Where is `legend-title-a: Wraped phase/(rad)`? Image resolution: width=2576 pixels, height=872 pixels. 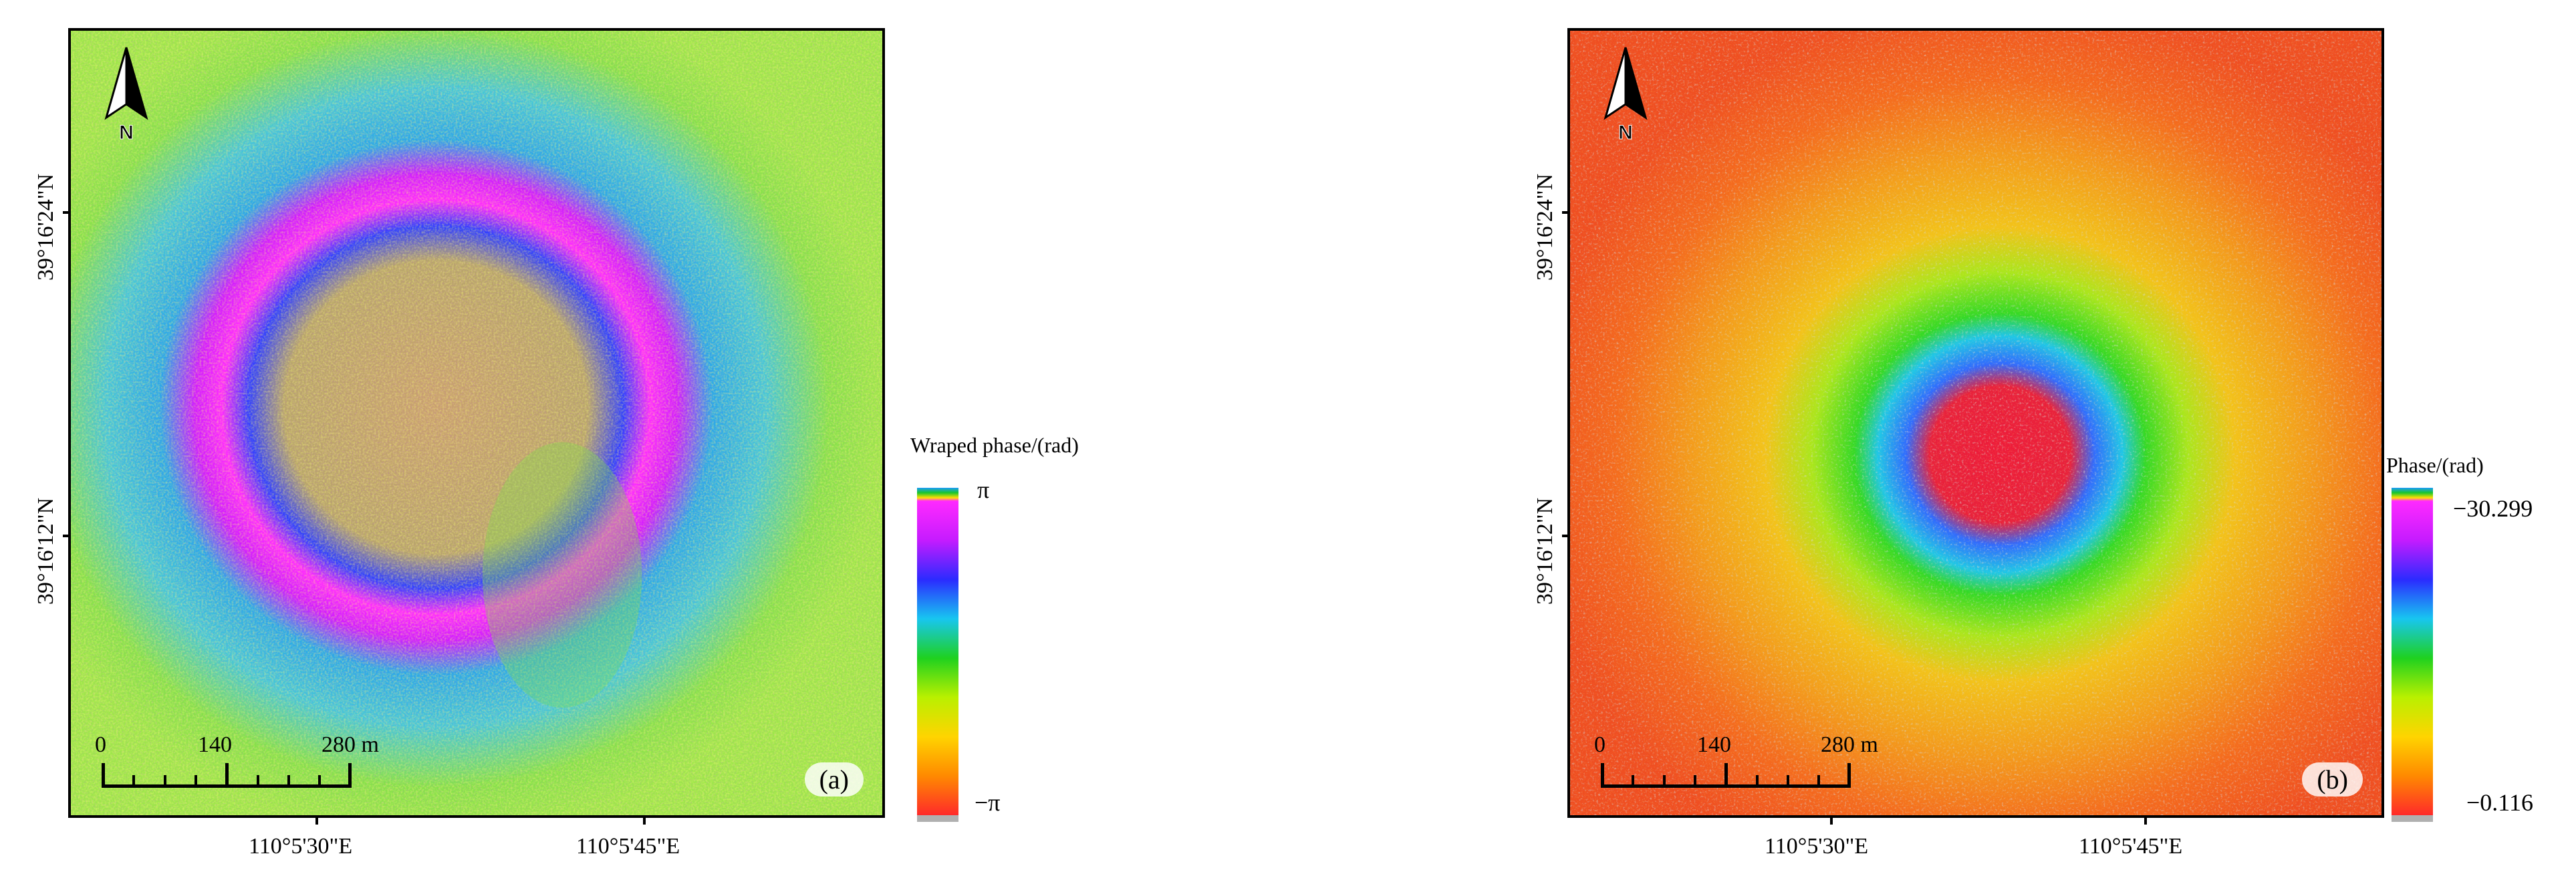
legend-title-a: Wraped phase/(rad) is located at coordinates (995, 445).